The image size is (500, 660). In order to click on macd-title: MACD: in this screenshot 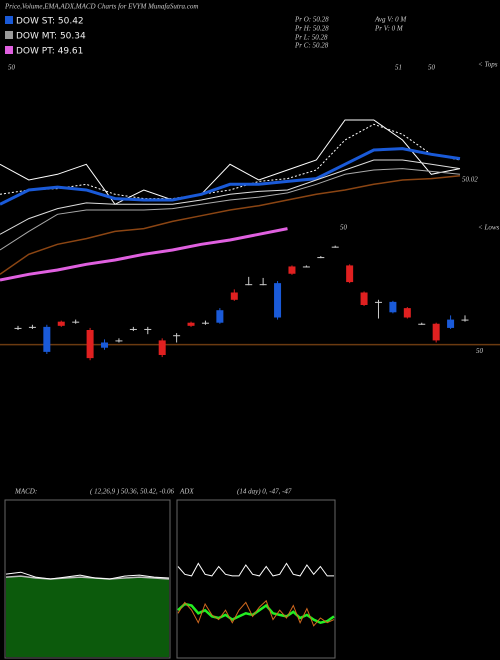, I will do `click(25, 492)`.